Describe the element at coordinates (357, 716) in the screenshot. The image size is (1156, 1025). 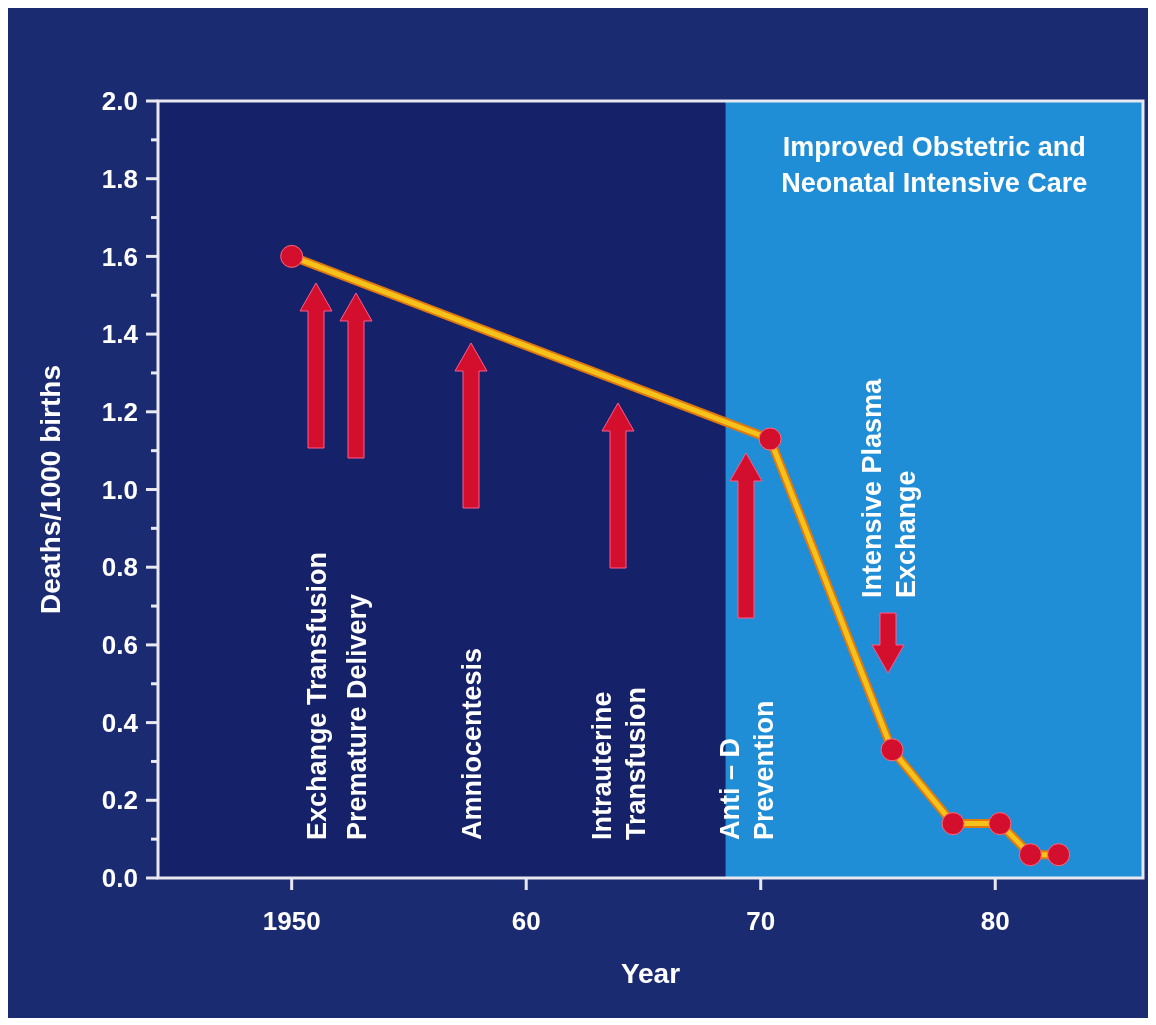
I see `annotation: Premature Delivery` at that location.